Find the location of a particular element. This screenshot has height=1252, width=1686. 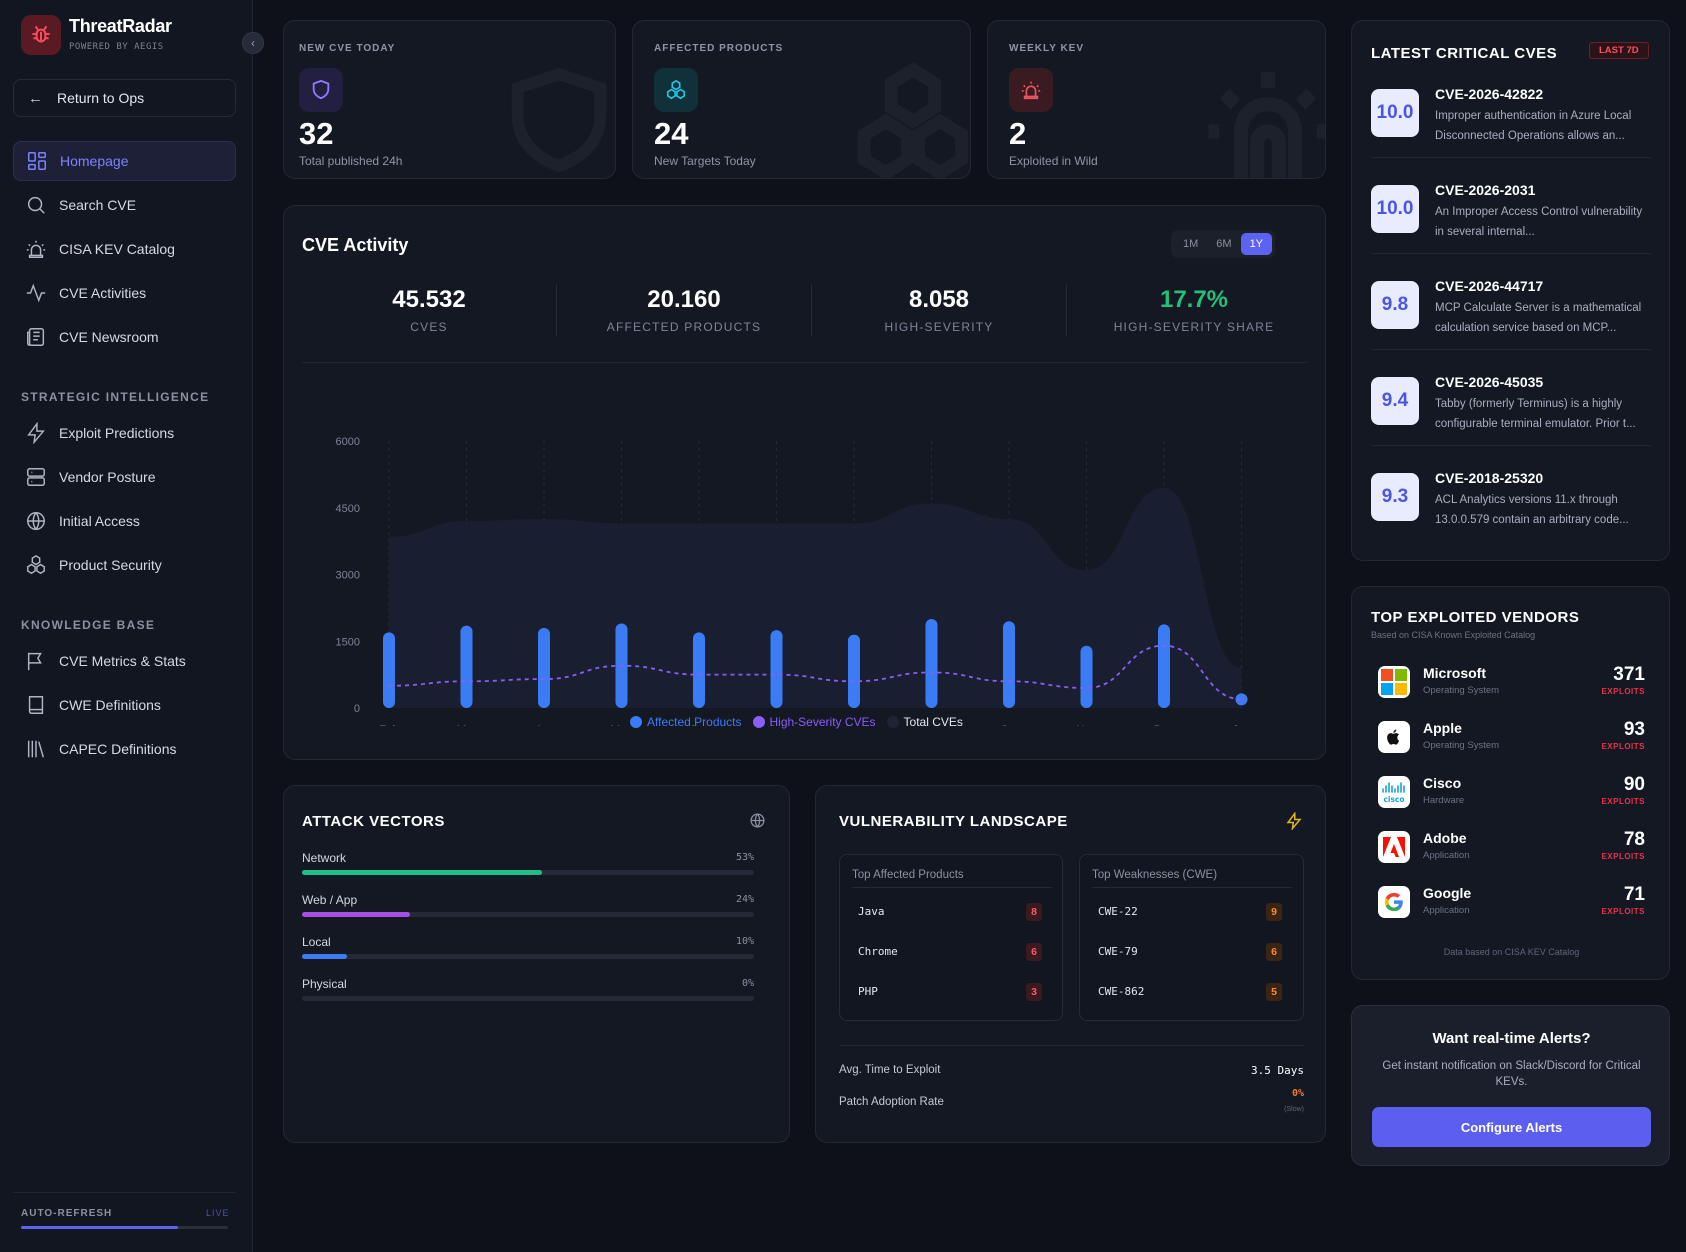

search-icon is located at coordinates (36, 205).